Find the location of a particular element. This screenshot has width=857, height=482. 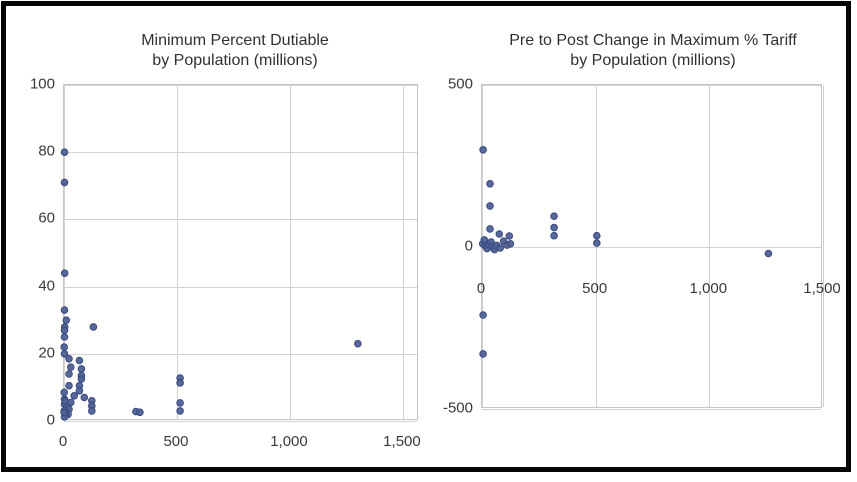

y-axis-tick-label: 500 is located at coordinates (460, 84).